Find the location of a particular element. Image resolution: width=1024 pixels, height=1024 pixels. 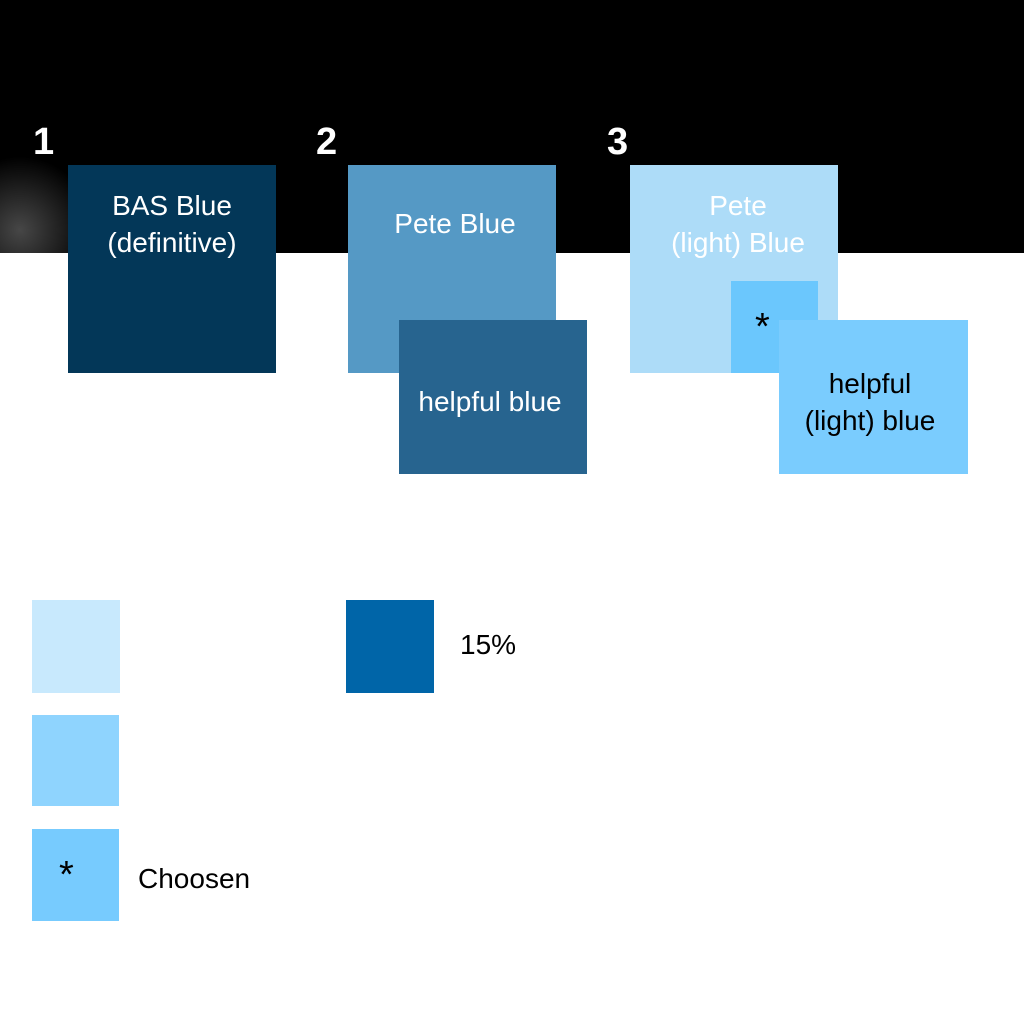

bas-blue-label: BAS Blue (definitive) is located at coordinates (172, 224).